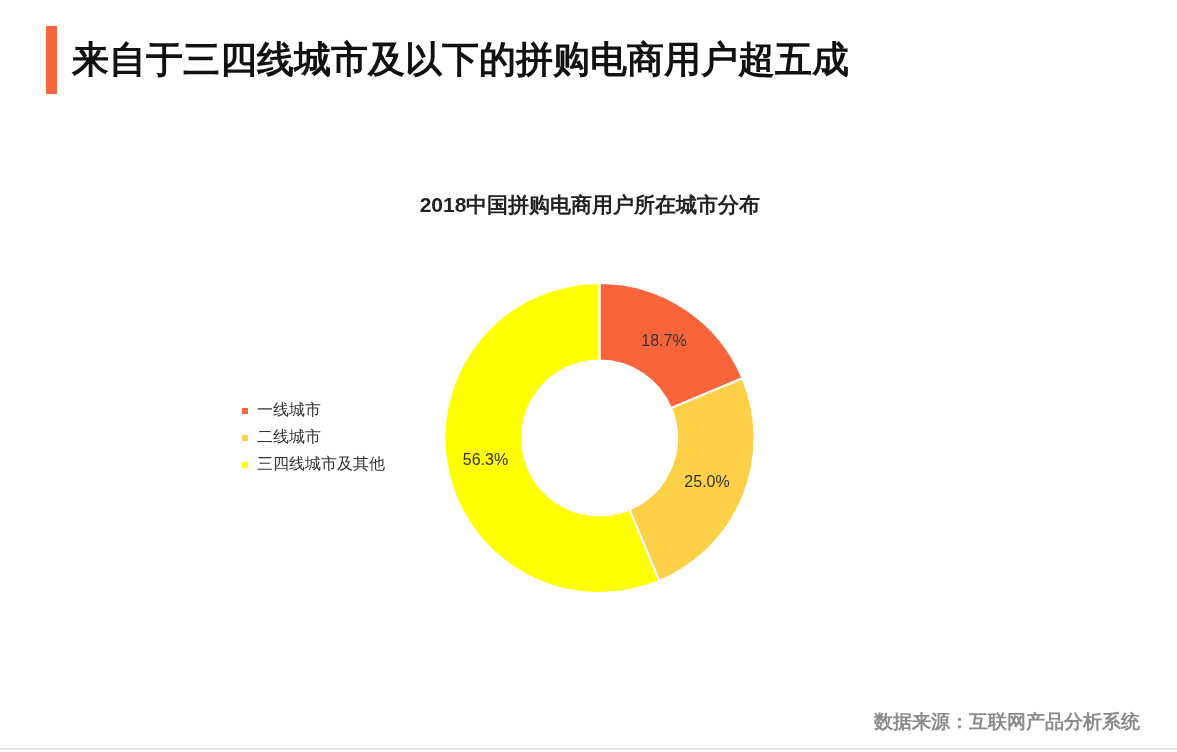 The width and height of the screenshot is (1177, 752). Describe the element at coordinates (460, 60) in the screenshot. I see `chart-title: 来自于三四线城市及以下的拼购电商用户超五成` at that location.